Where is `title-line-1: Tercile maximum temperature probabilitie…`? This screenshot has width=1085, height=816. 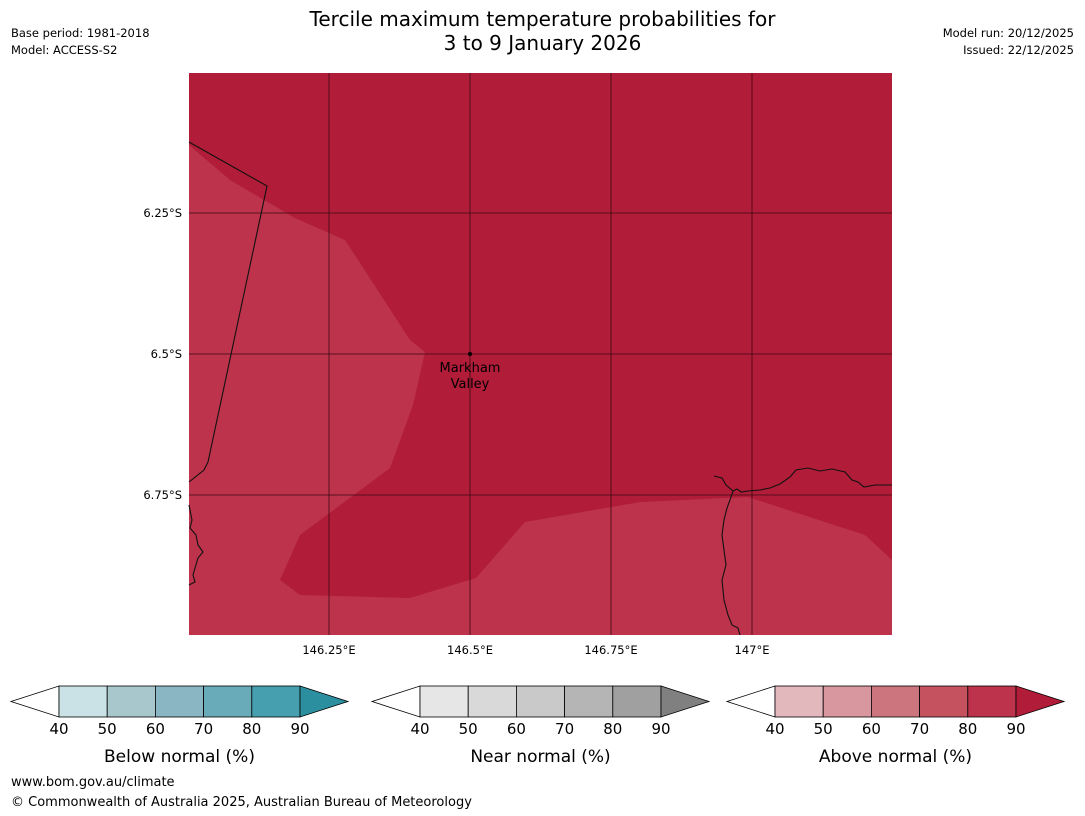
title-line-1: Tercile maximum temperature probabilitie… is located at coordinates (542, 19).